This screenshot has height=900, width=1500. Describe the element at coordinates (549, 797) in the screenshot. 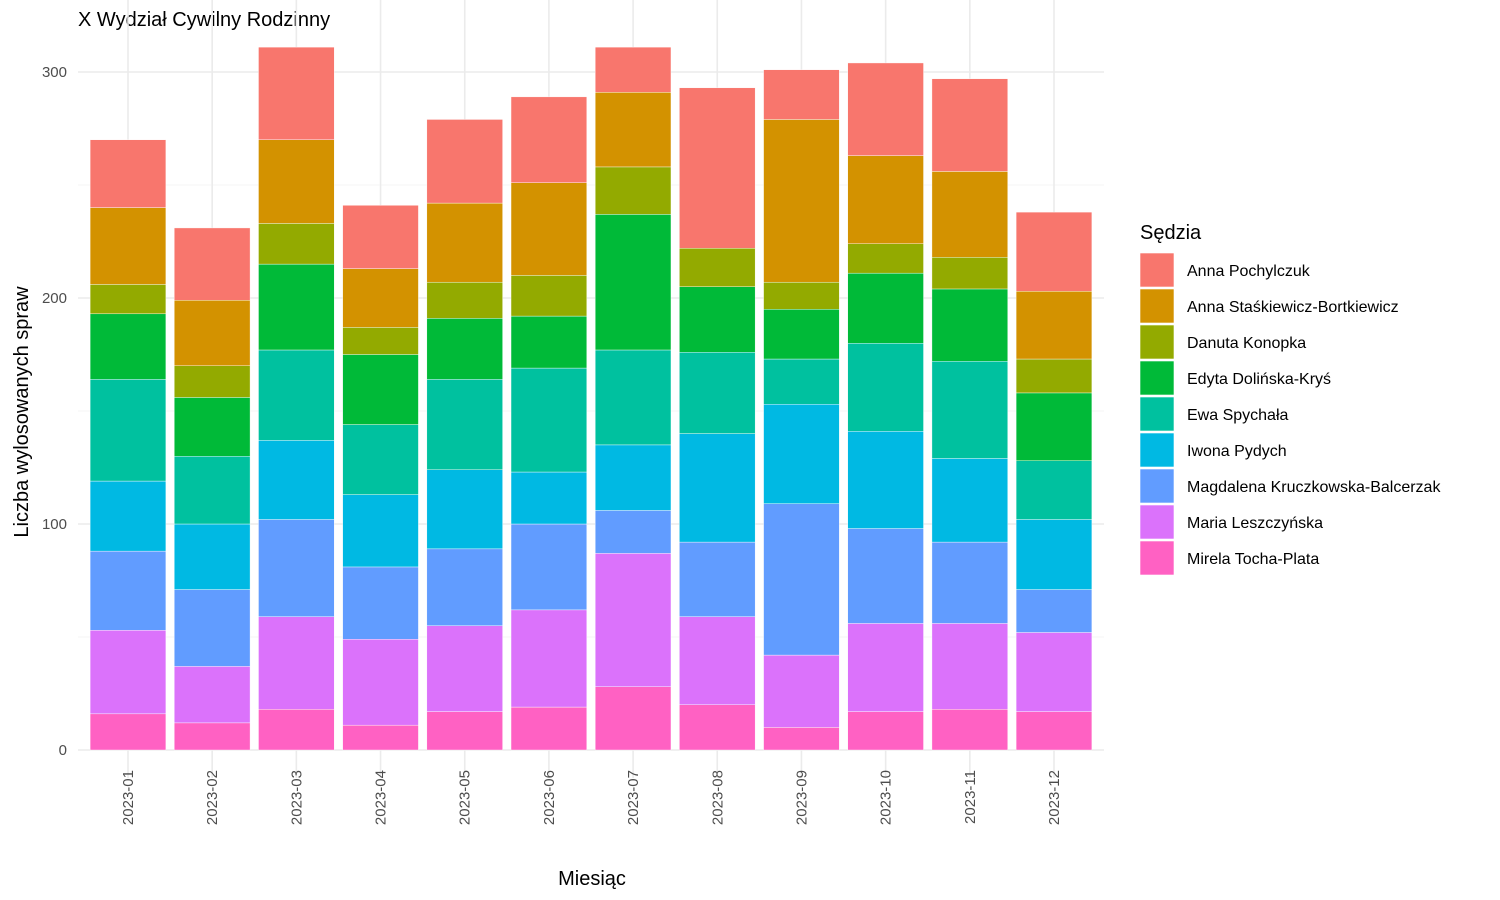

I see `x-tick-label: 2023-06` at that location.